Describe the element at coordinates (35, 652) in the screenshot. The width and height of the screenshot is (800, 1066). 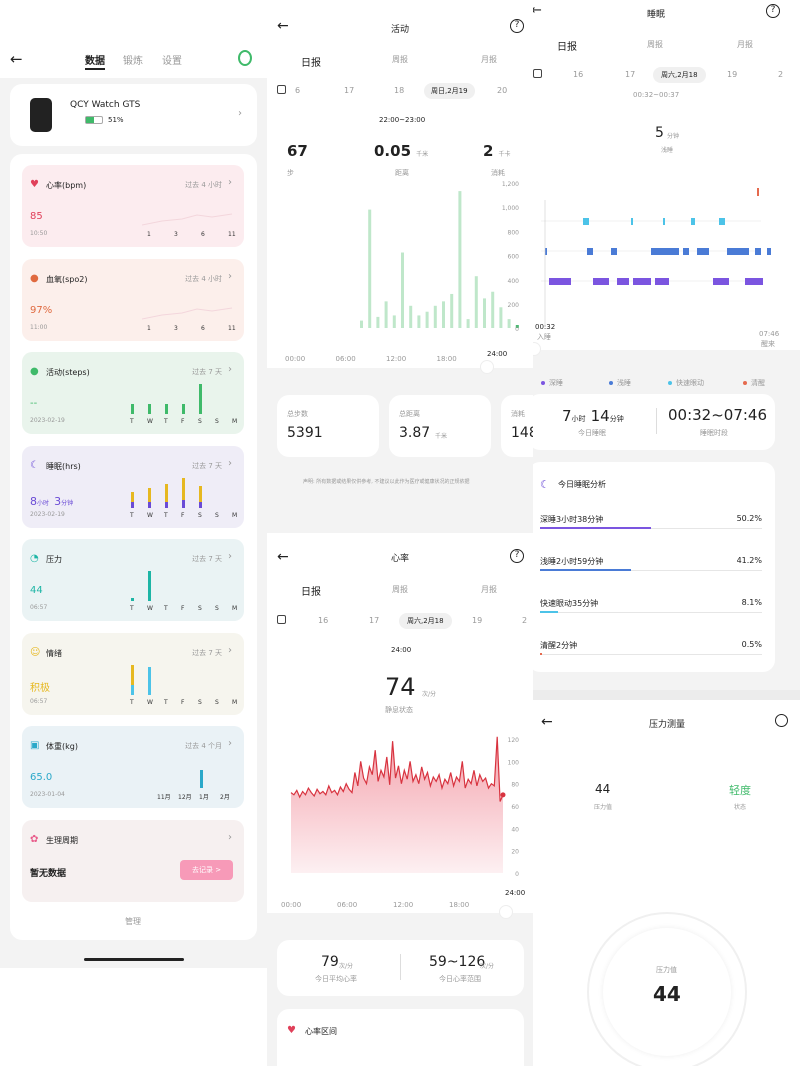
I see `smile-icon: ☺` at that location.